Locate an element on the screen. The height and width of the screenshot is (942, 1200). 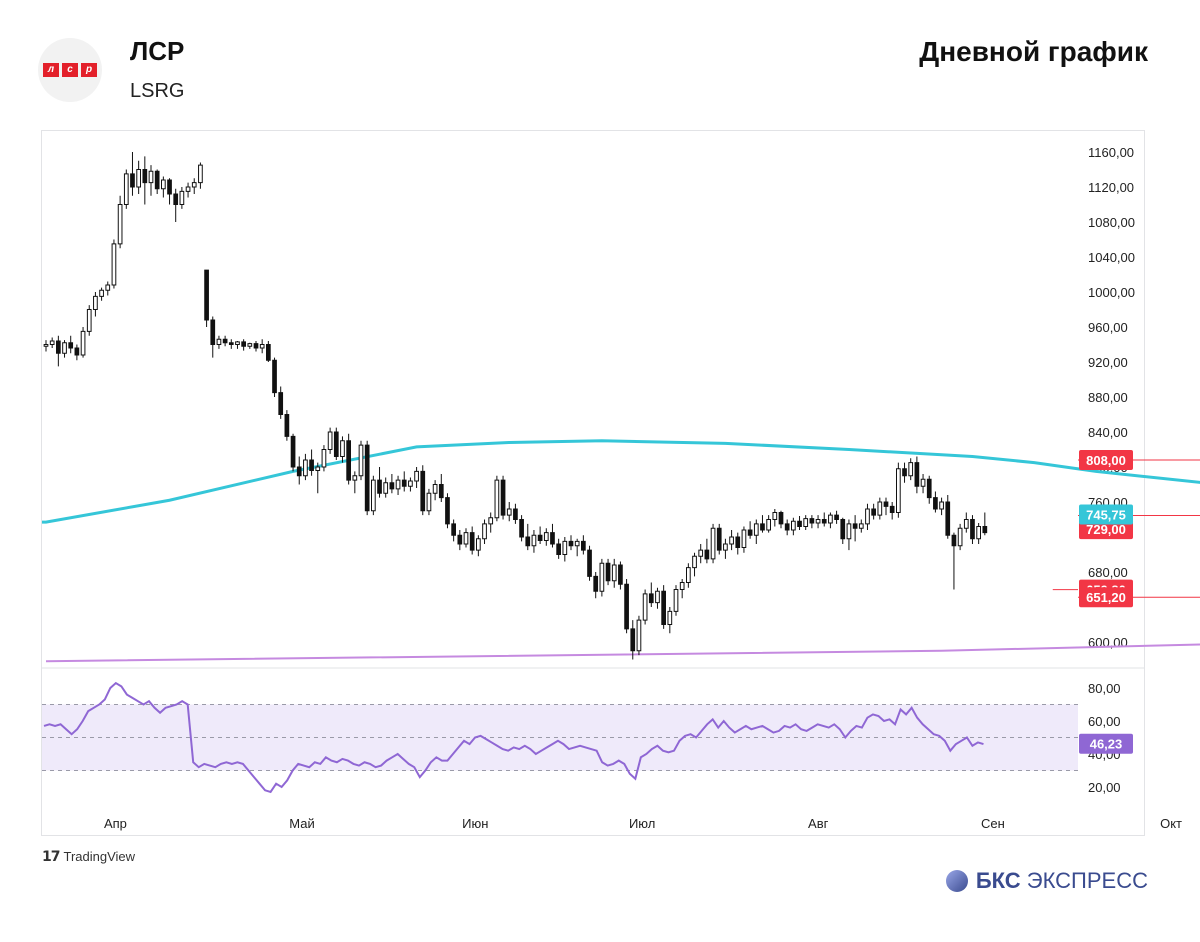
logo-letter: р is located at coordinates (89, 70).